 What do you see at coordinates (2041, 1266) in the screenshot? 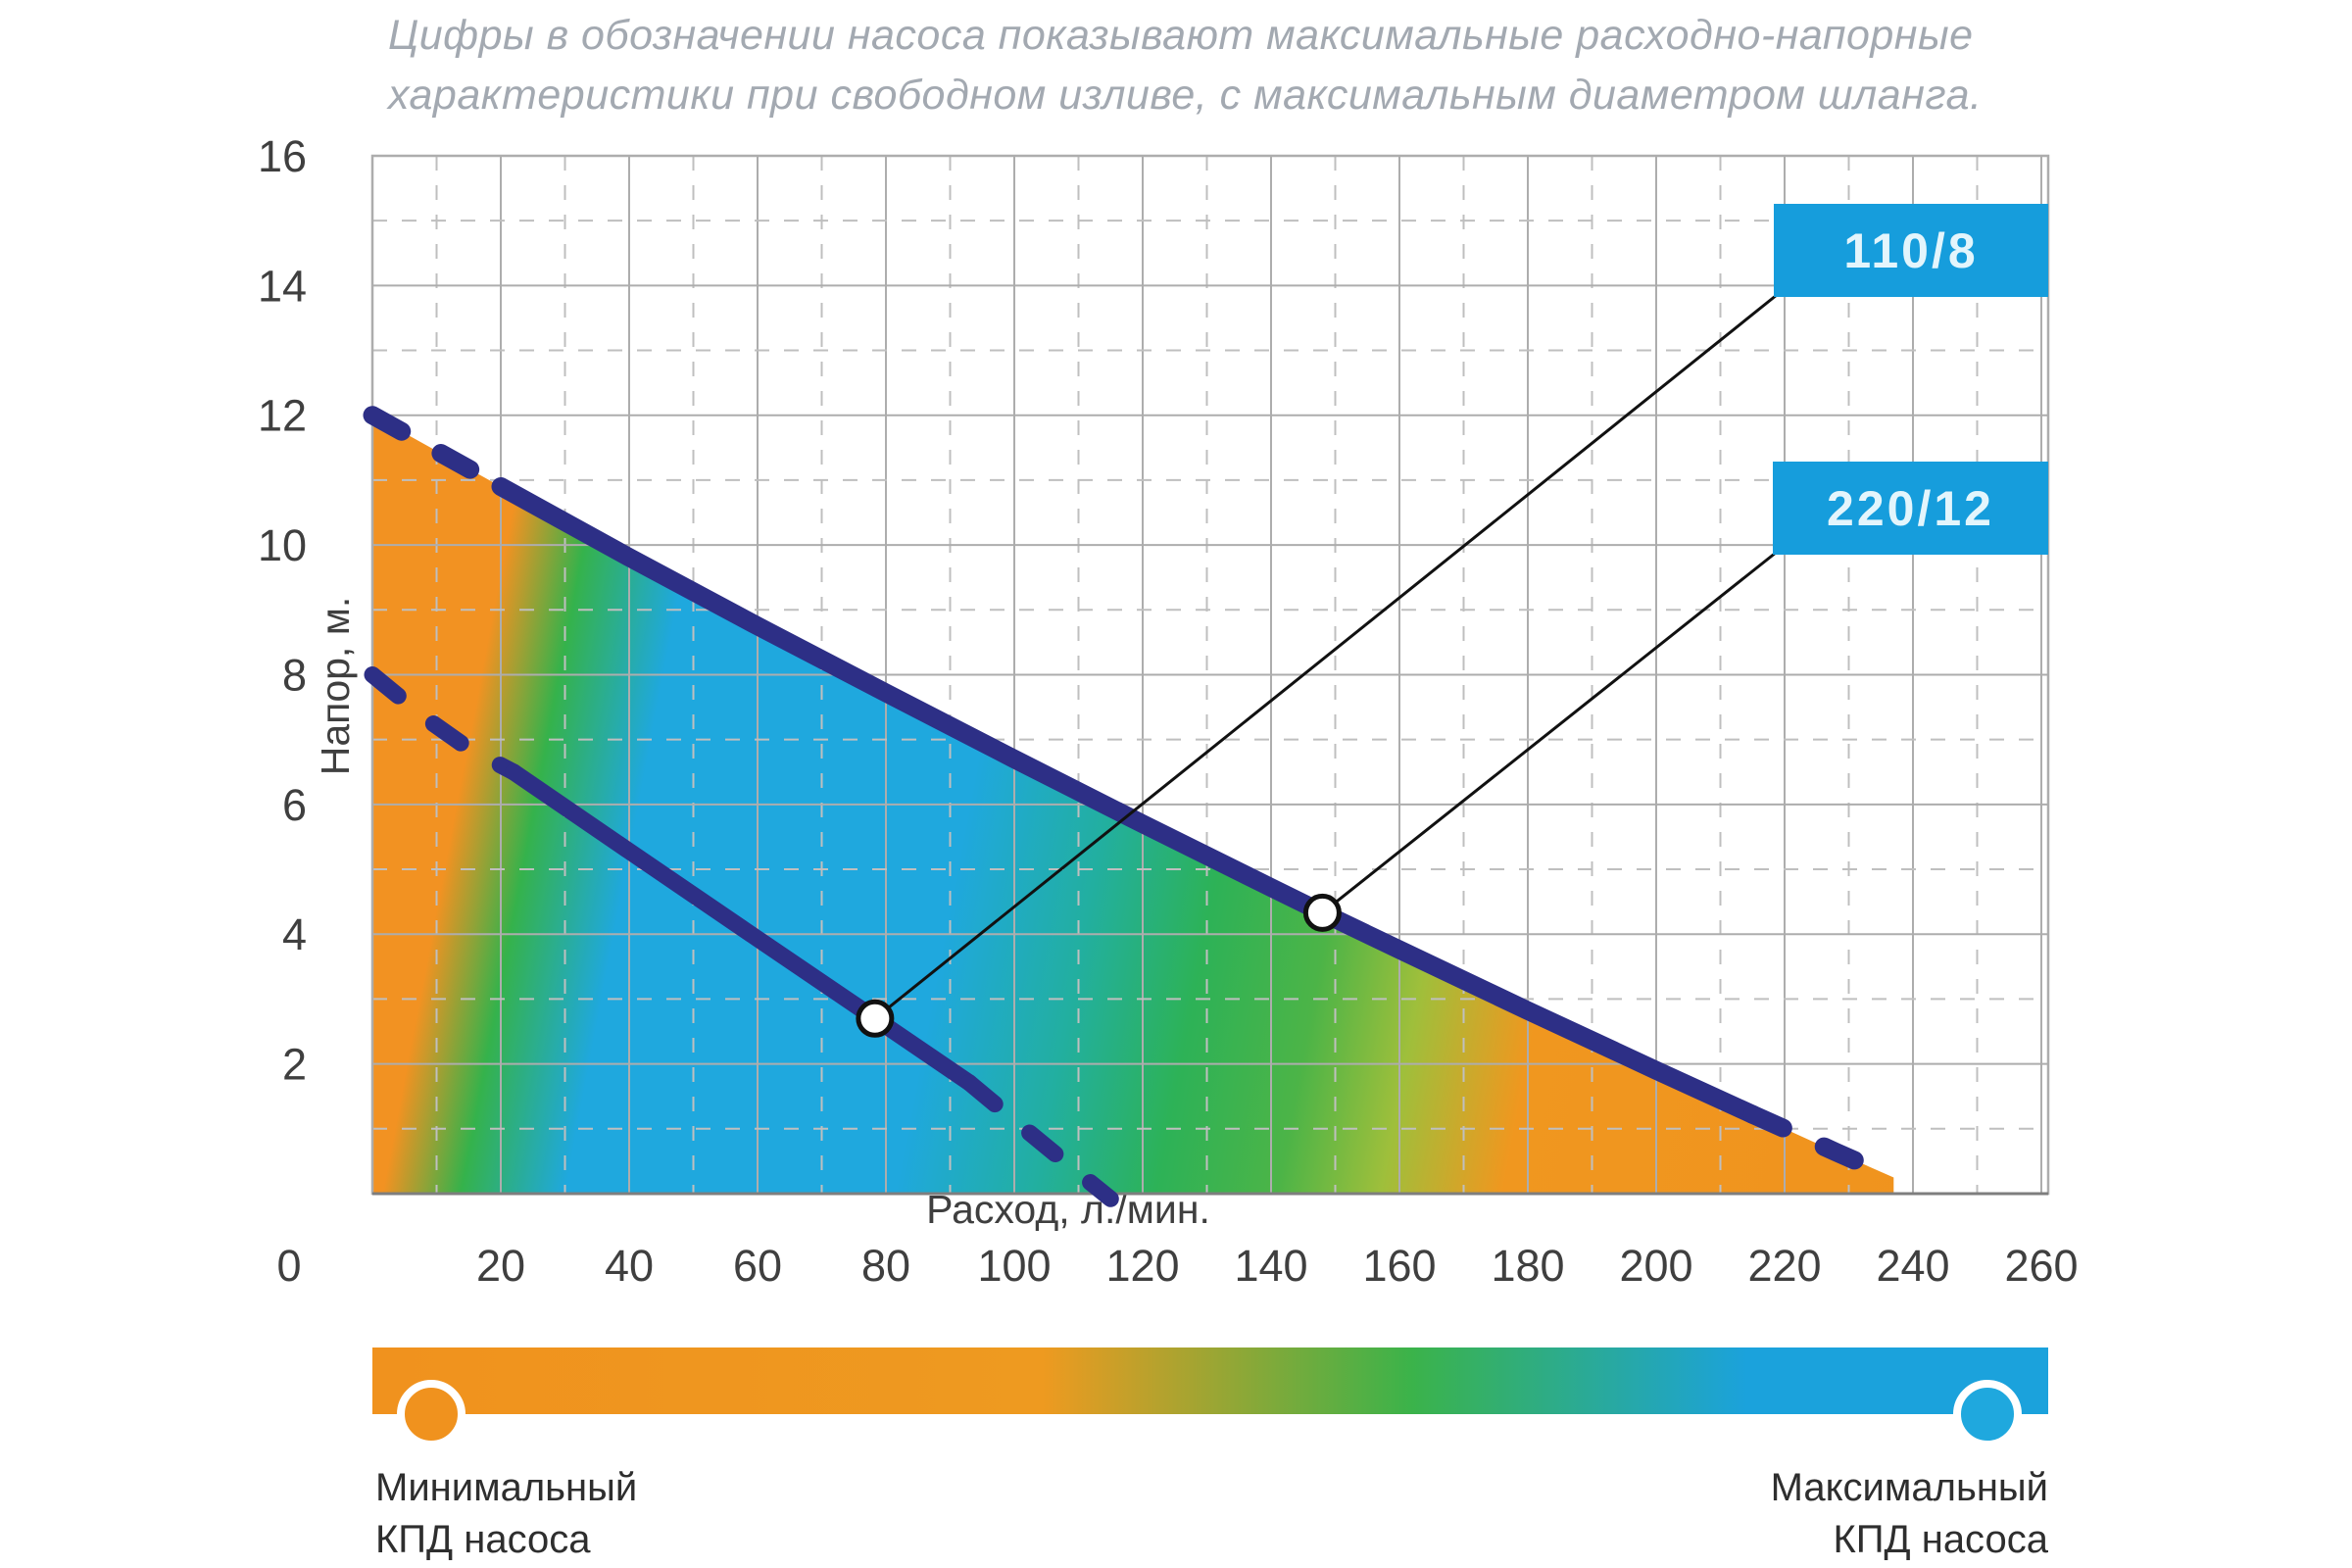
I see `x-tick-label: 260` at bounding box center [2041, 1266].